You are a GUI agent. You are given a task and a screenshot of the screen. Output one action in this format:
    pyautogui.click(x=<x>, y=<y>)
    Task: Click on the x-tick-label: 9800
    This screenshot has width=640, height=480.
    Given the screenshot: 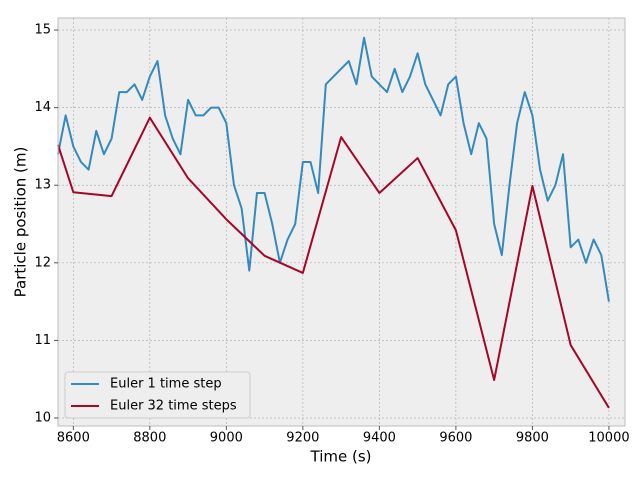 What is the action you would take?
    pyautogui.click(x=532, y=438)
    